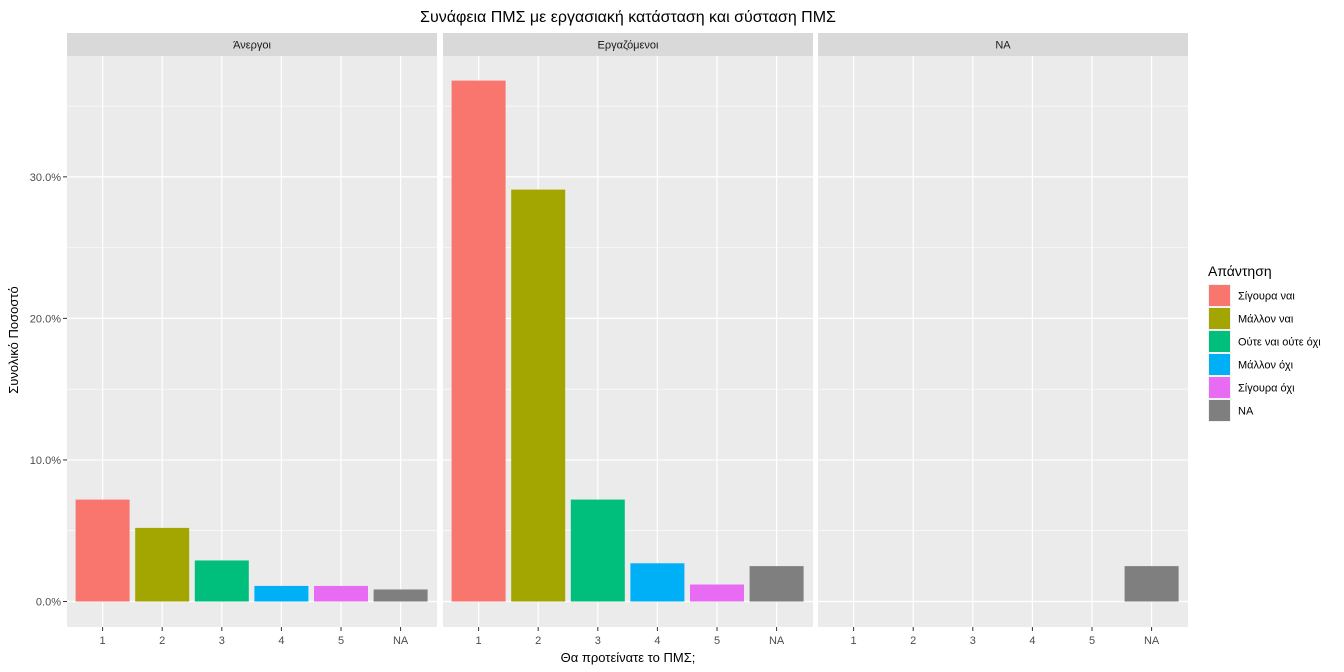 Image resolution: width=1344 pixels, height=672 pixels. Describe the element at coordinates (1240, 271) in the screenshot. I see `legend-title: Απάντηση` at that location.